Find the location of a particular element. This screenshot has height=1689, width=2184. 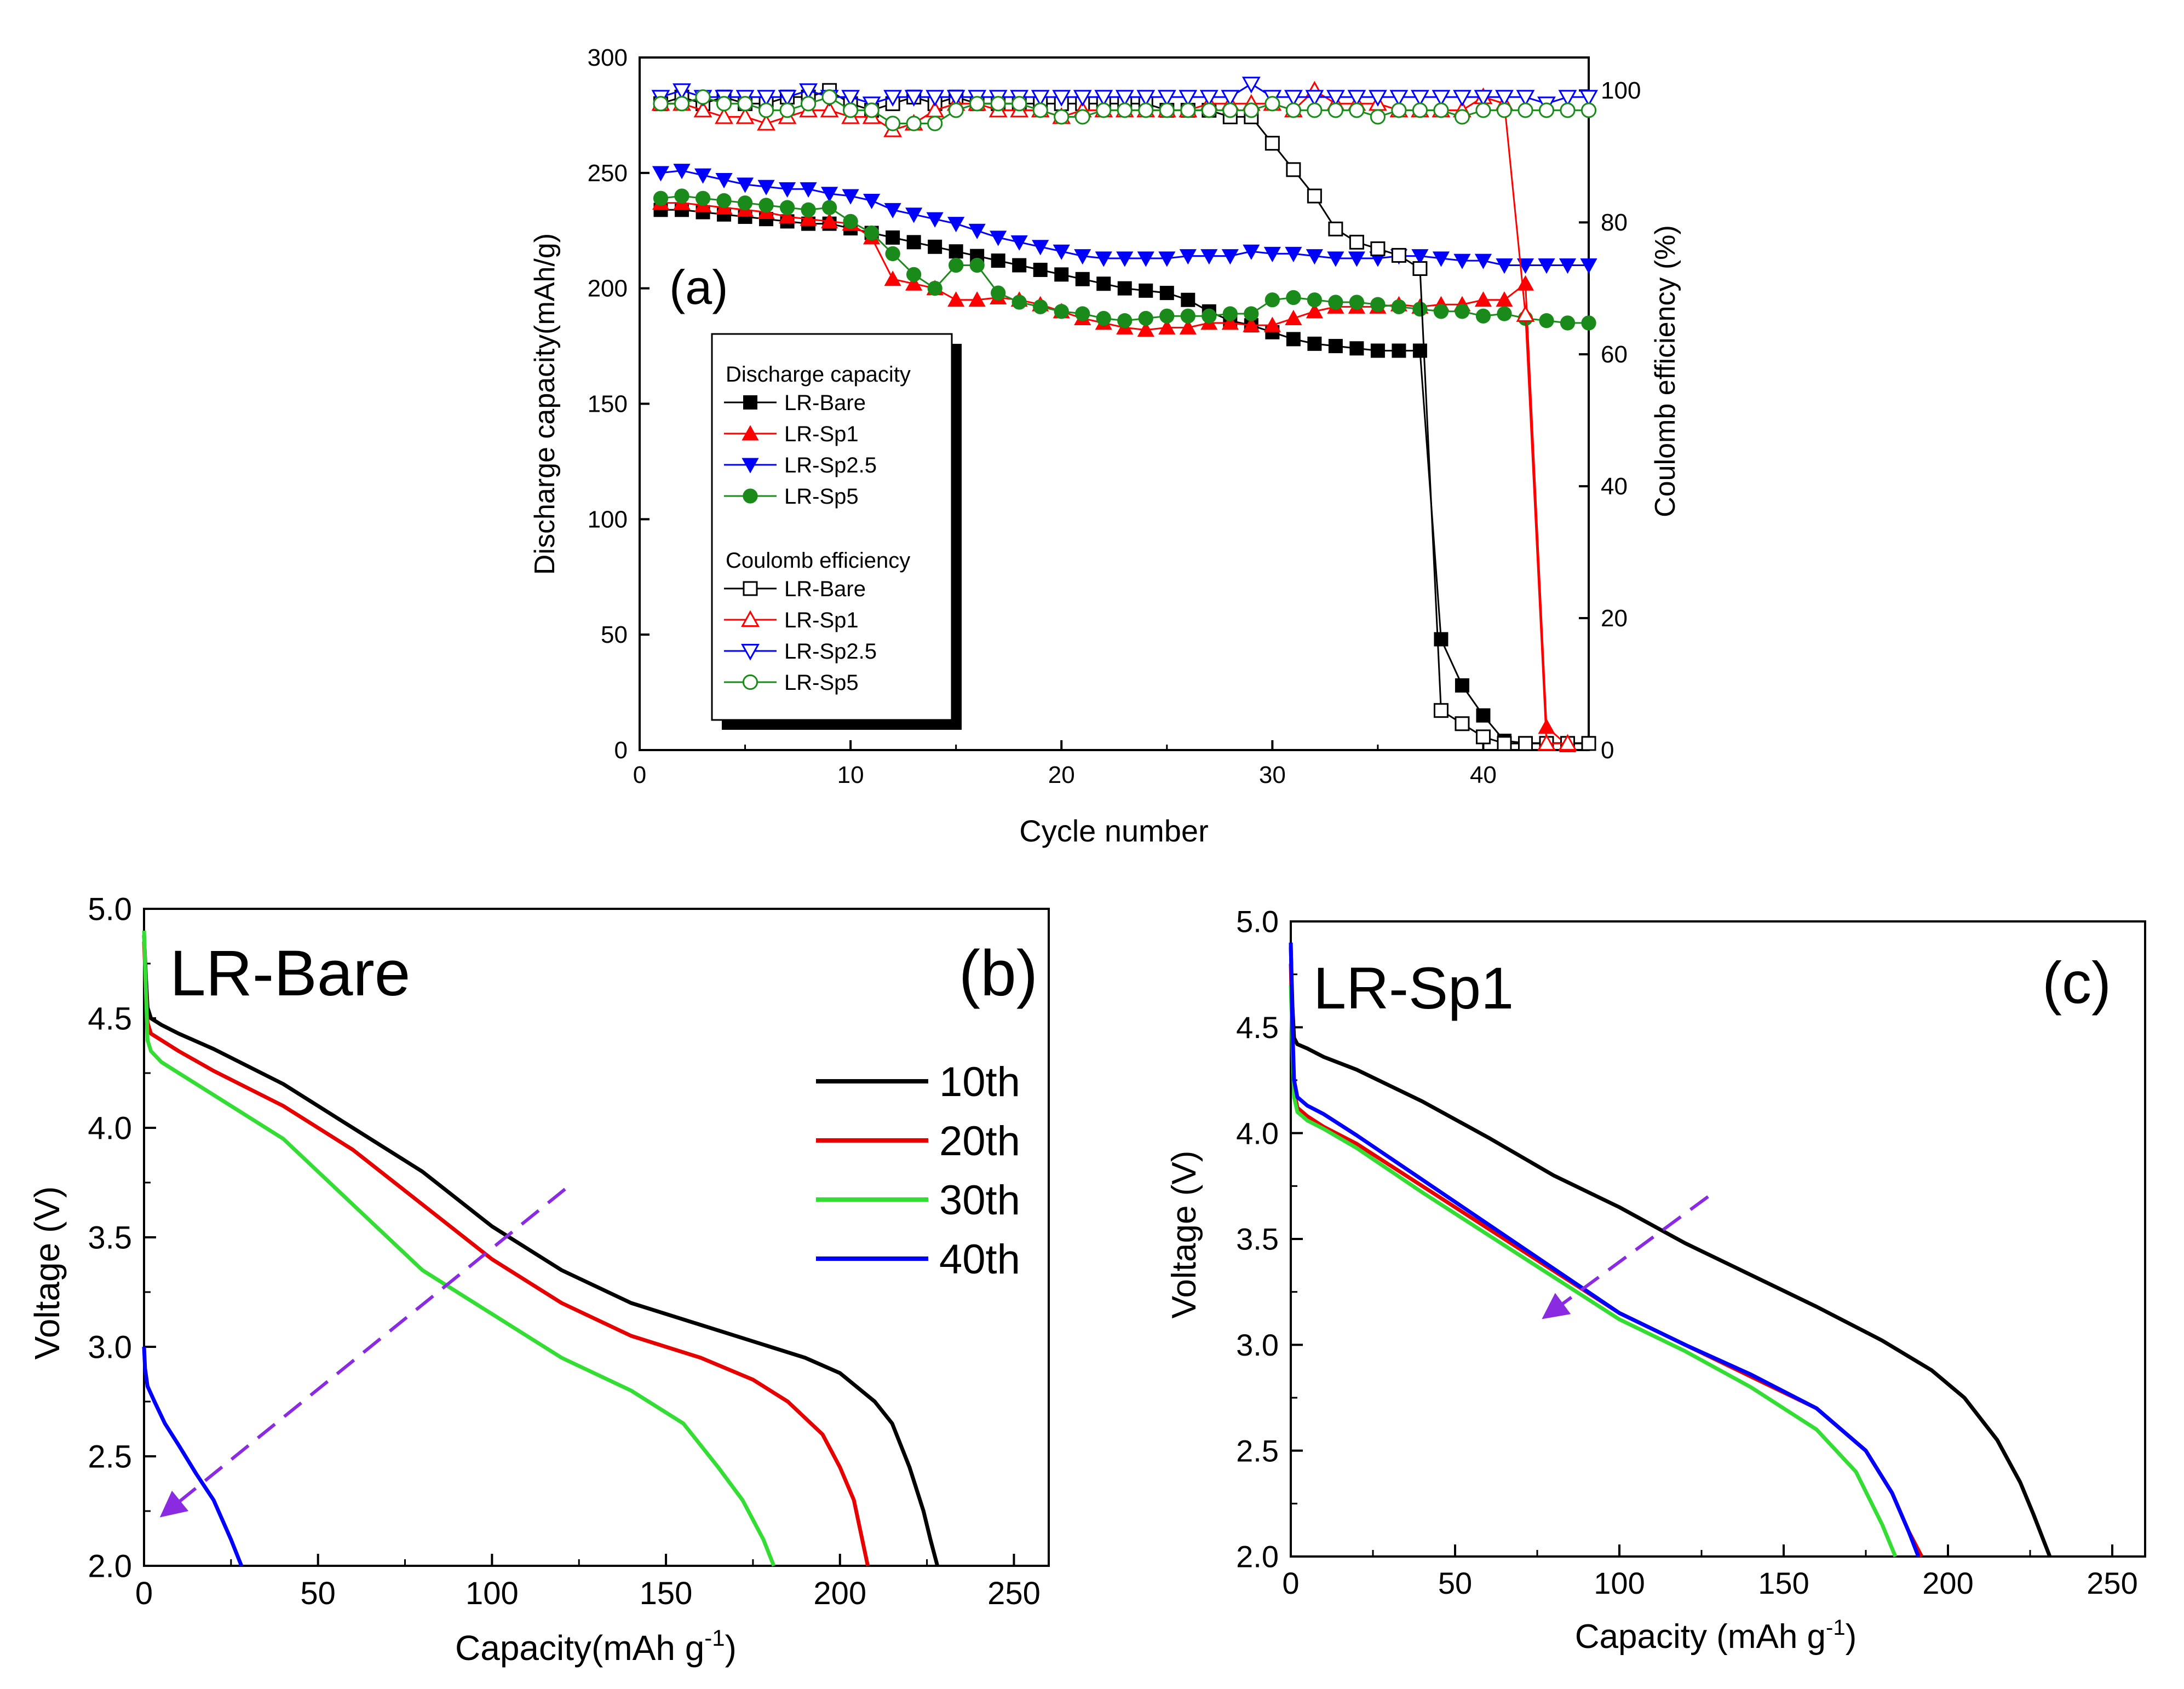

curve-40th is located at coordinates (193, 1456).